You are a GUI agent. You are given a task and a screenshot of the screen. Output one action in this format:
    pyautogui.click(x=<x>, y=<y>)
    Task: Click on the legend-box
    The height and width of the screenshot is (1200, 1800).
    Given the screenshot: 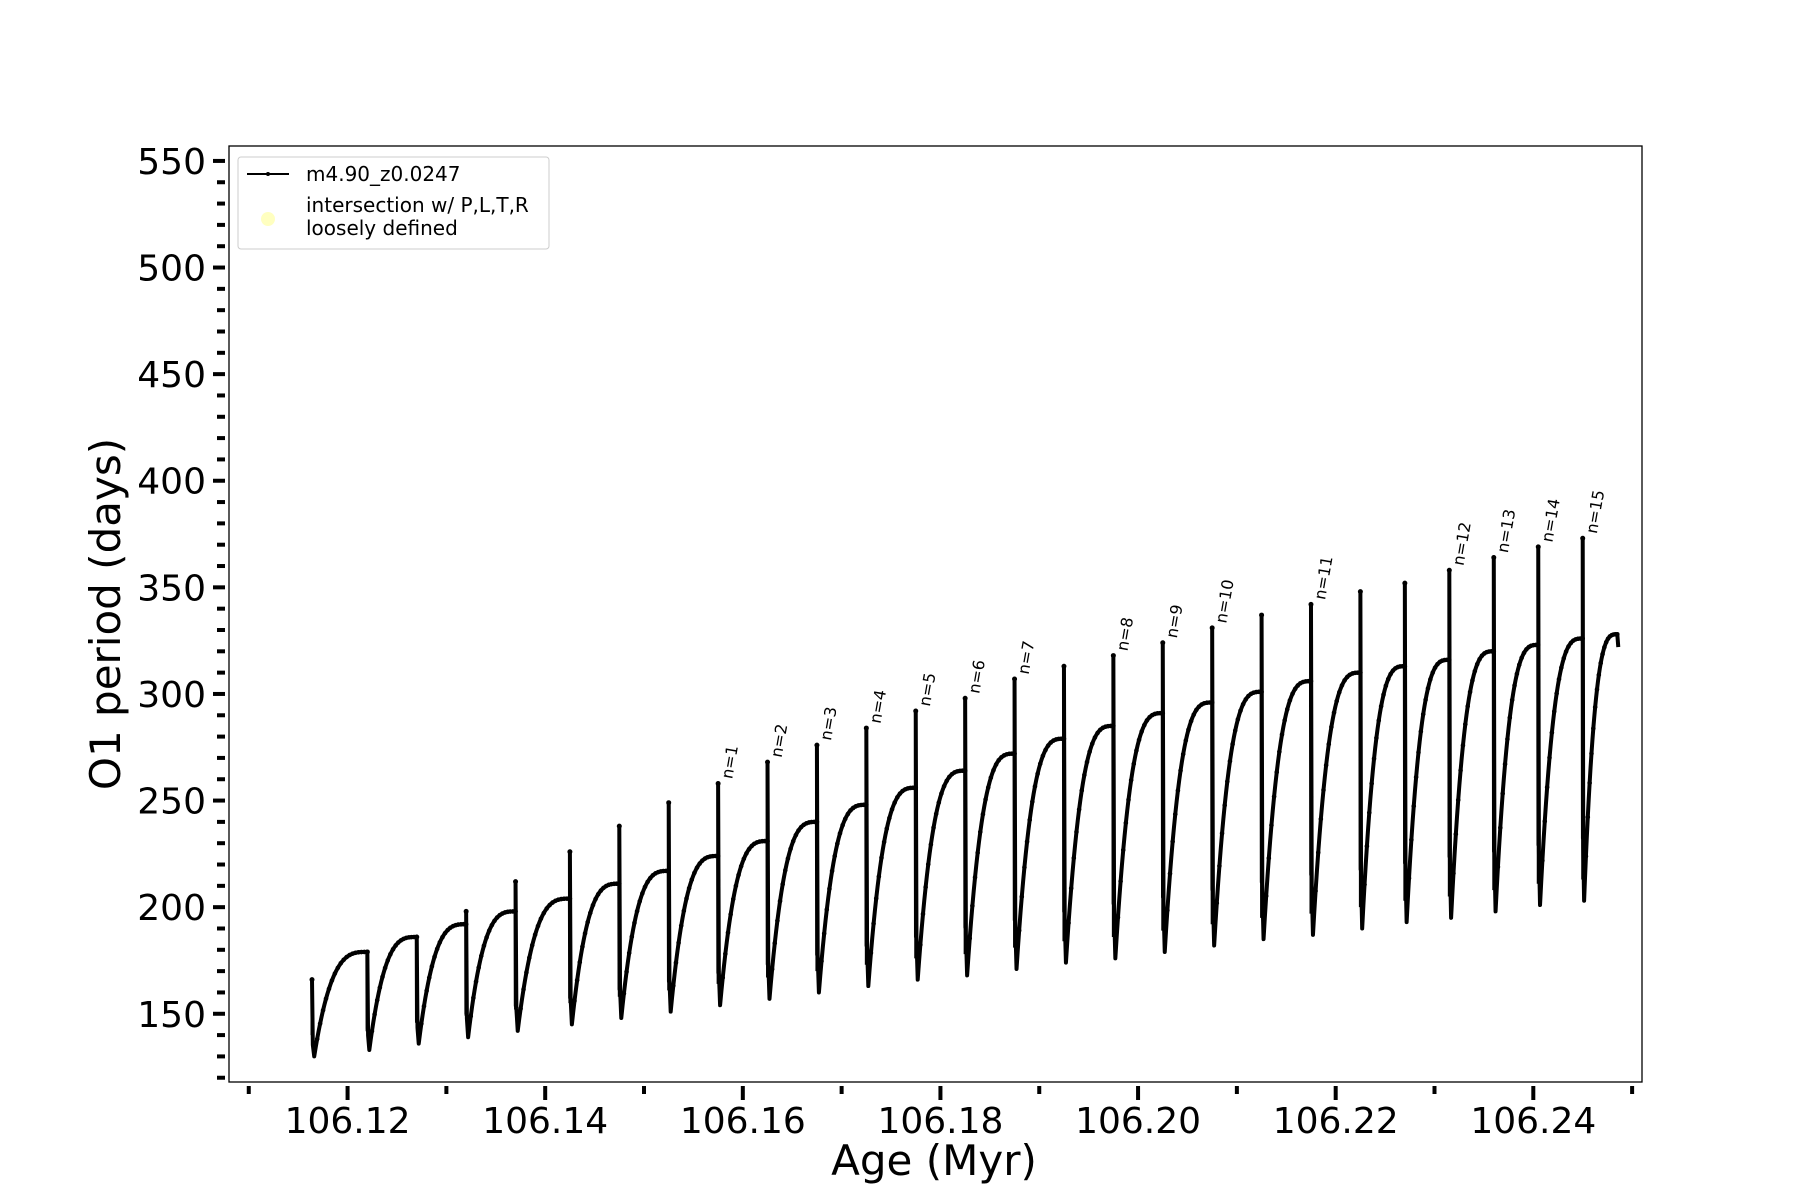 What is the action you would take?
    pyautogui.click(x=393, y=203)
    